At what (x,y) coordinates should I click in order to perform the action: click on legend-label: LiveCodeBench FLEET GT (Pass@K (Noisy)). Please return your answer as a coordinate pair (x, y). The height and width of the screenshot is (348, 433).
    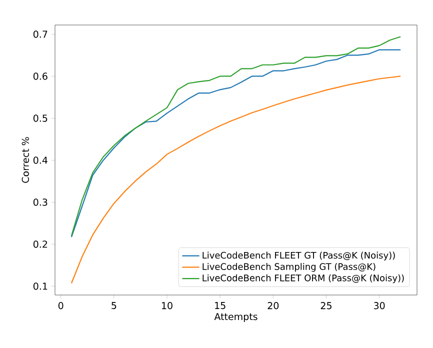
    Looking at the image, I should click on (298, 256).